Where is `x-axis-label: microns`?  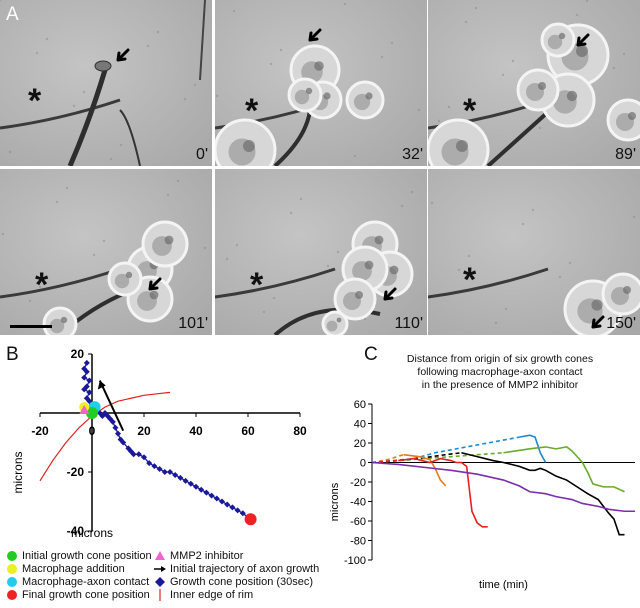
x-axis-label: microns is located at coordinates (92, 533).